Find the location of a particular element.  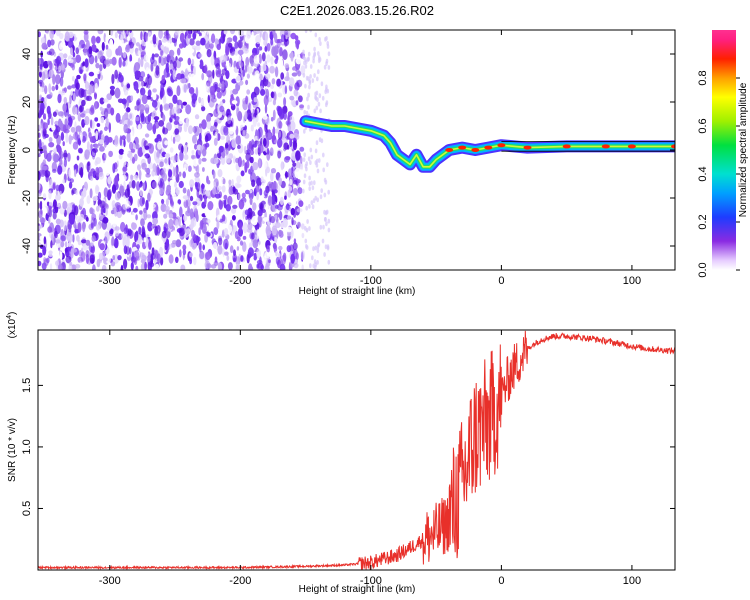

snr-x-tick-label: -200 is located at coordinates (240, 581).